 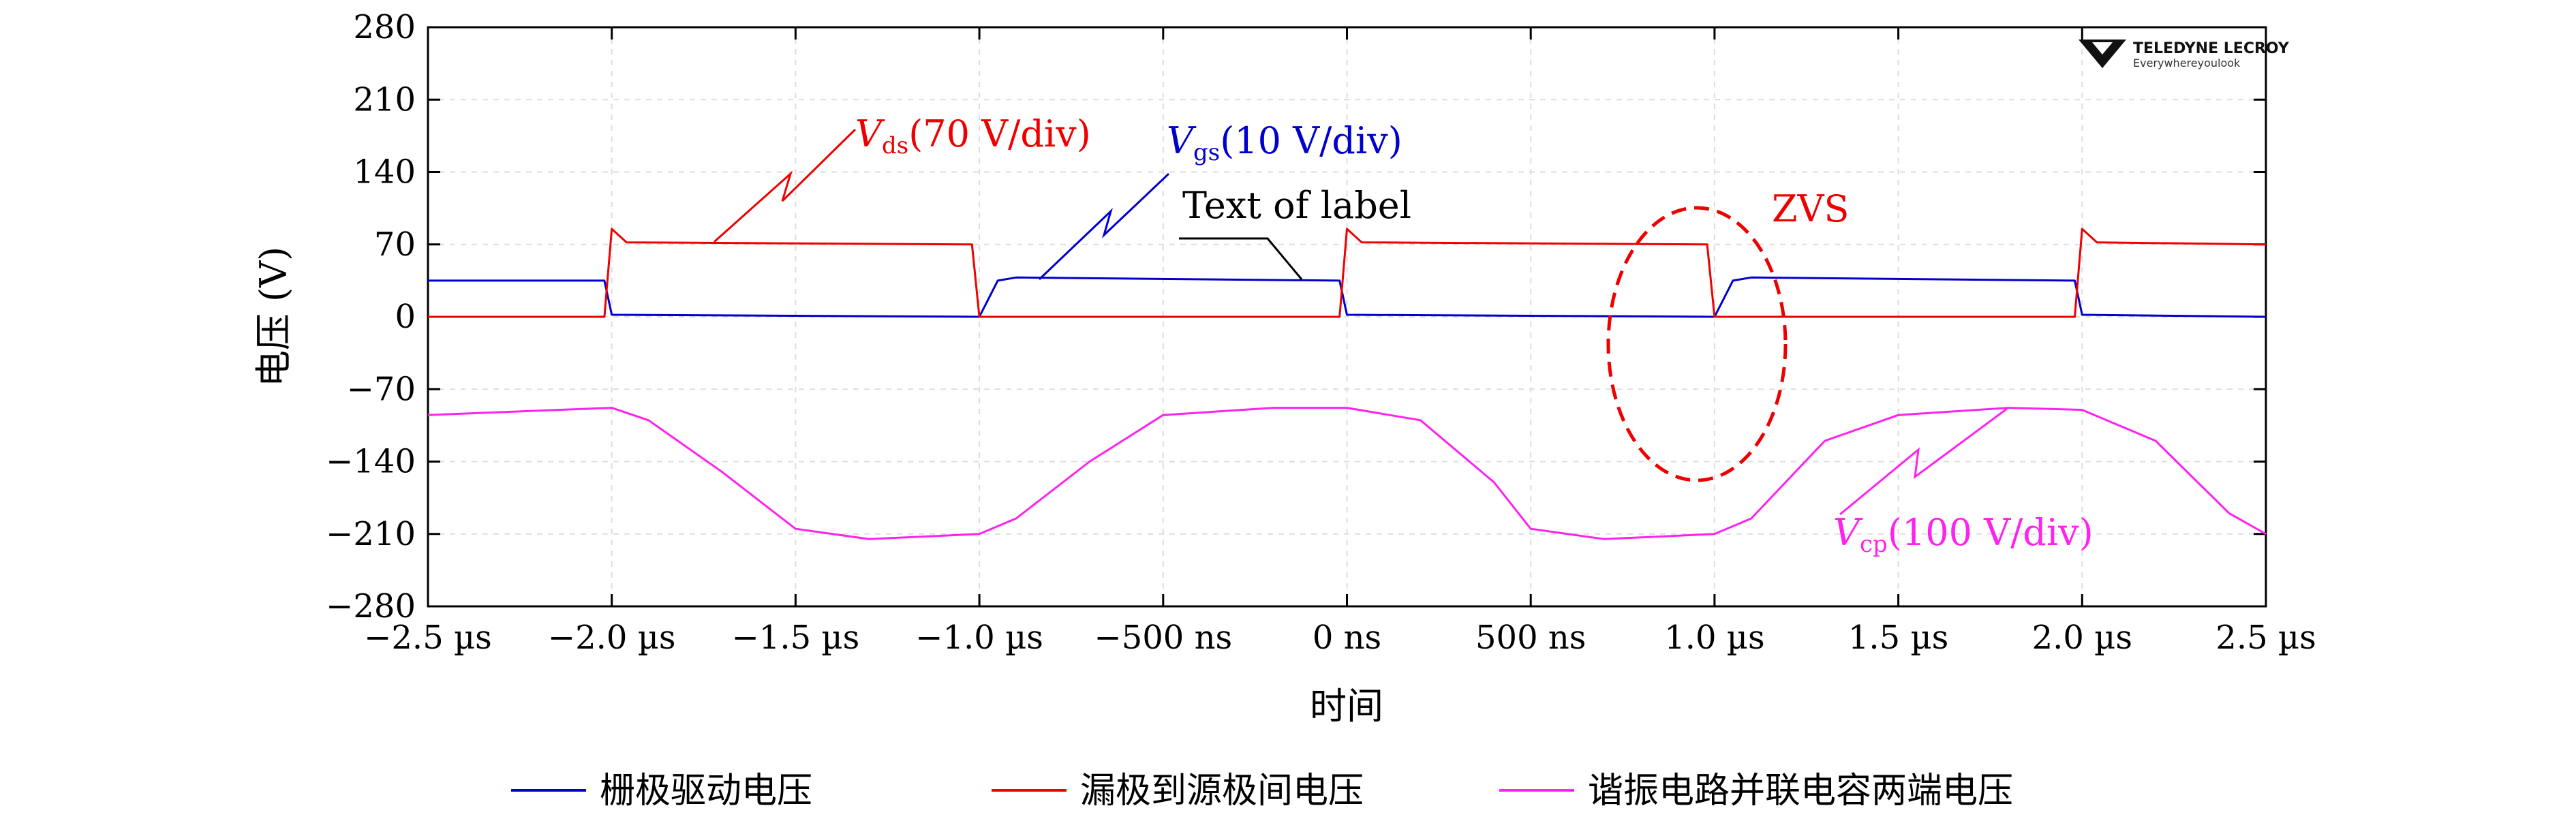 What do you see at coordinates (796, 638) in the screenshot?
I see `x-tick-label: −1.5 µs` at bounding box center [796, 638].